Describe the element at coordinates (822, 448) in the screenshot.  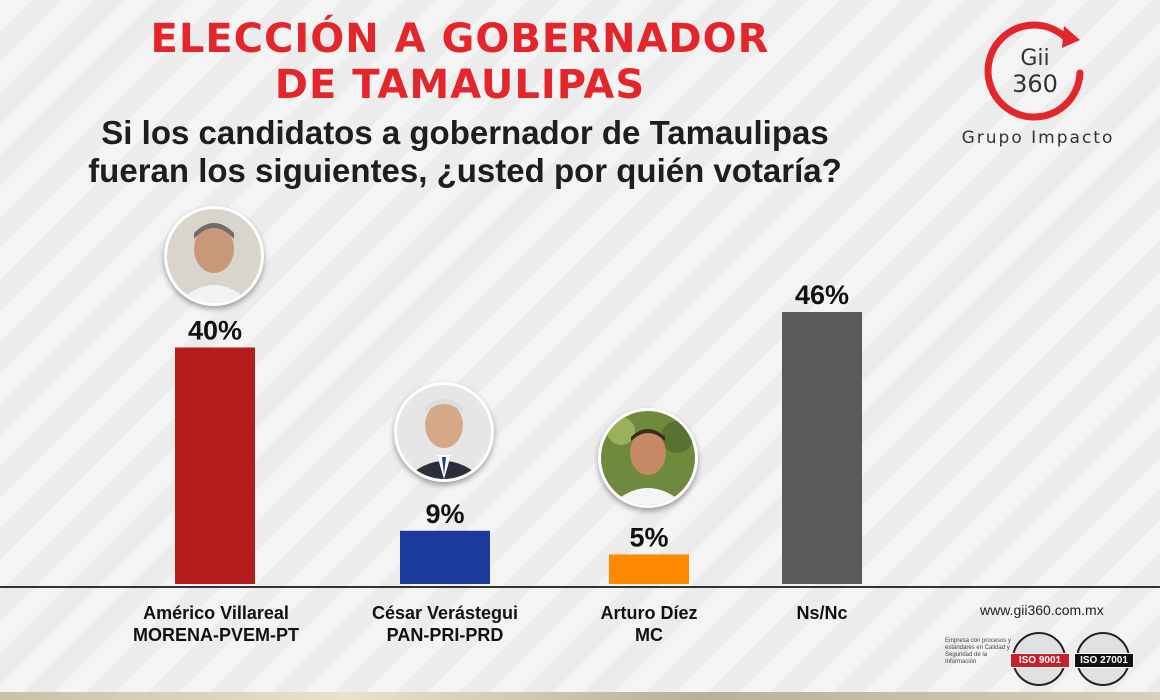
I see `bar-nsnc` at that location.